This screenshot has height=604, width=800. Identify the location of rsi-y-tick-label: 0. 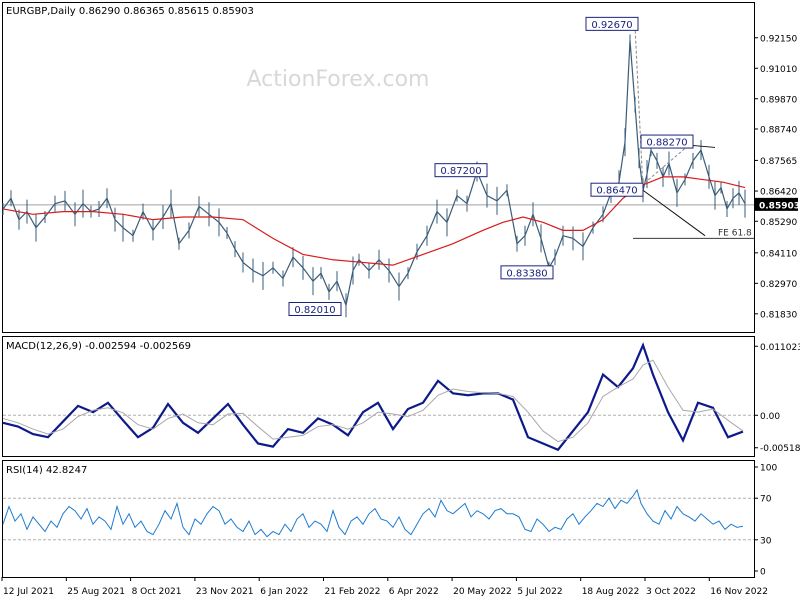
(763, 573).